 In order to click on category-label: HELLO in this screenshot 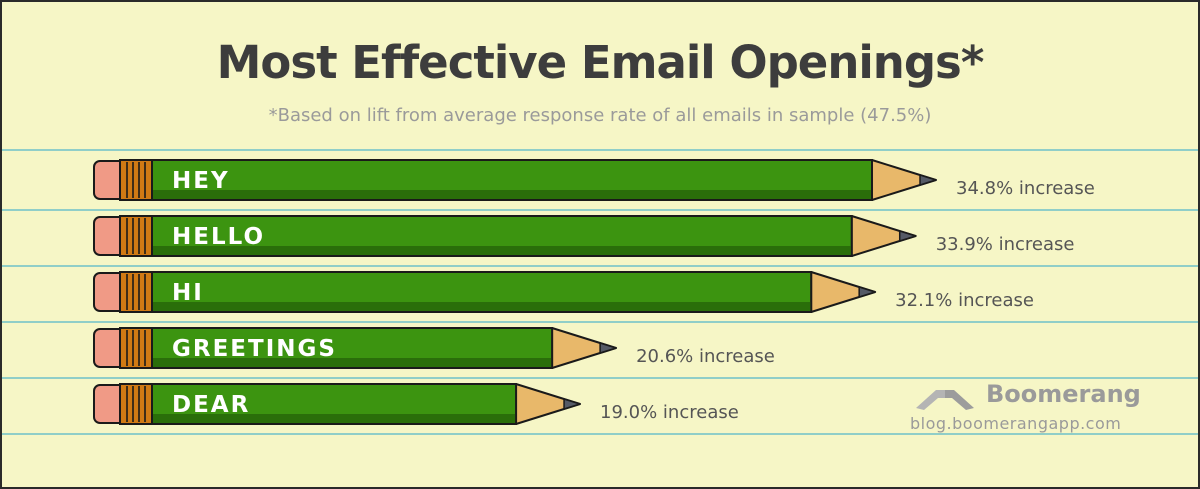, I will do `click(218, 237)`.